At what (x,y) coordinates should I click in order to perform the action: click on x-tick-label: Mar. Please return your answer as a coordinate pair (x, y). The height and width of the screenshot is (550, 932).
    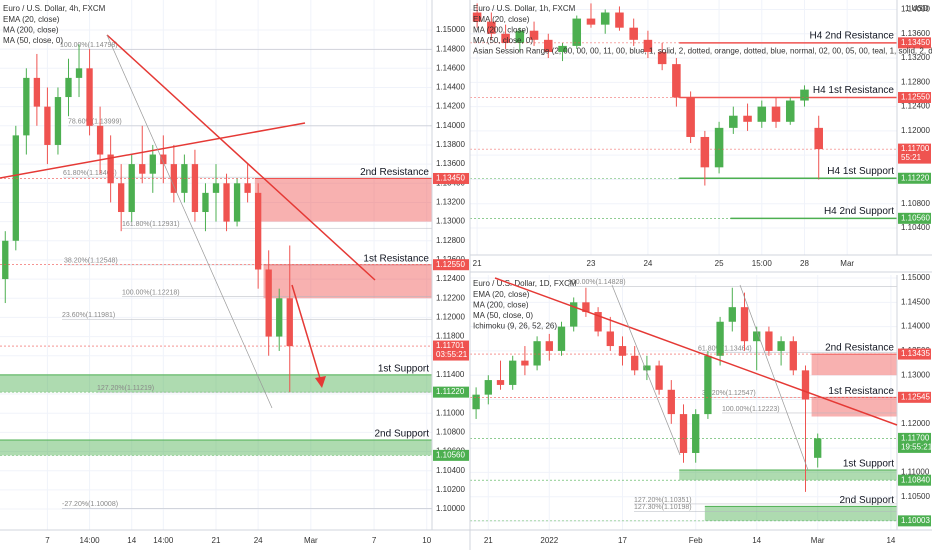
    Looking at the image, I should click on (311, 540).